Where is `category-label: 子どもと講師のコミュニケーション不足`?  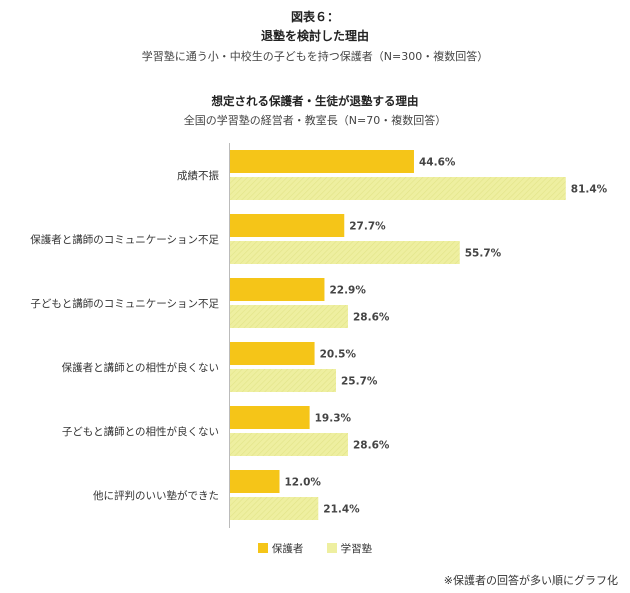 category-label: 子どもと講師のコミュニケーション不足 is located at coordinates (124, 303).